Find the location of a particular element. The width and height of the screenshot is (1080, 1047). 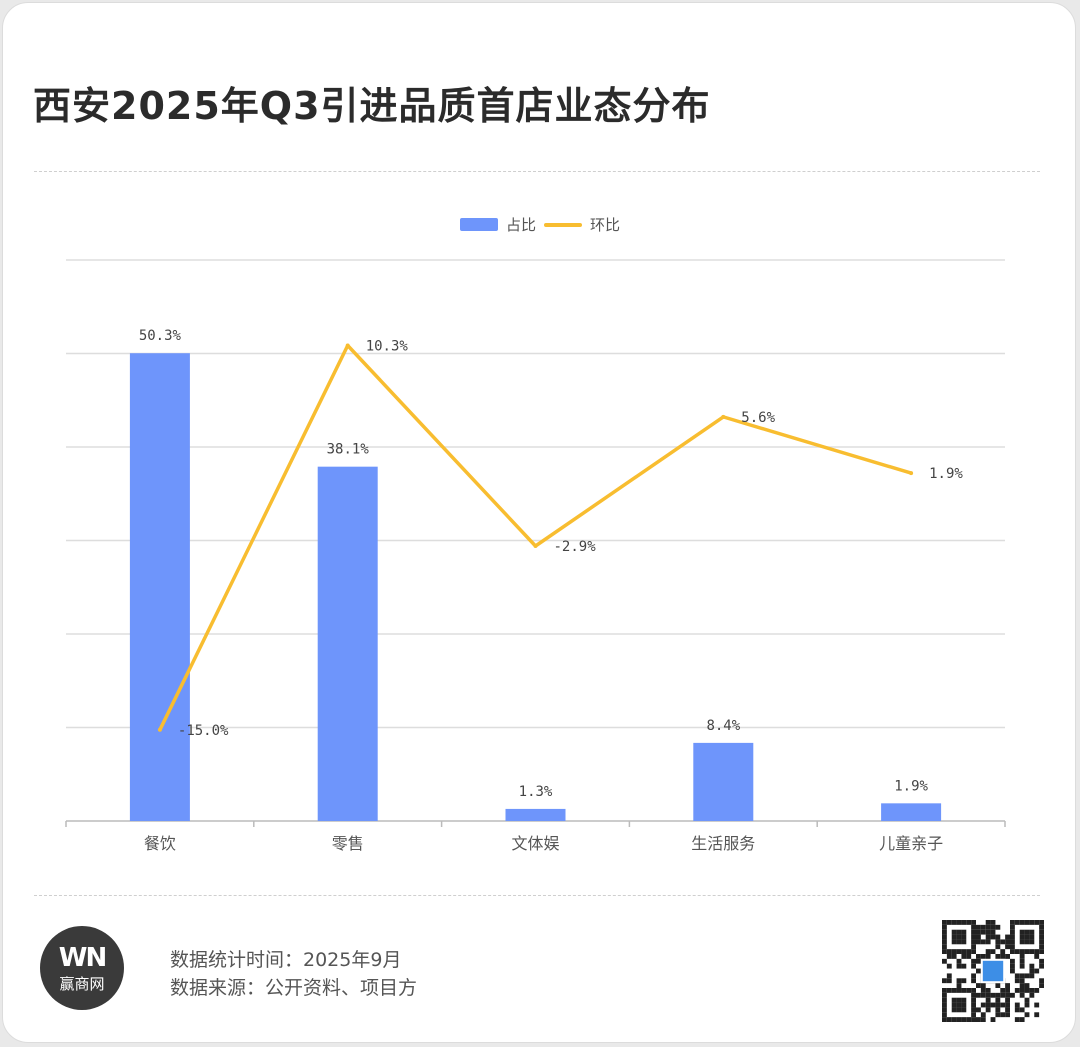

bar-零售 is located at coordinates (347, 643).